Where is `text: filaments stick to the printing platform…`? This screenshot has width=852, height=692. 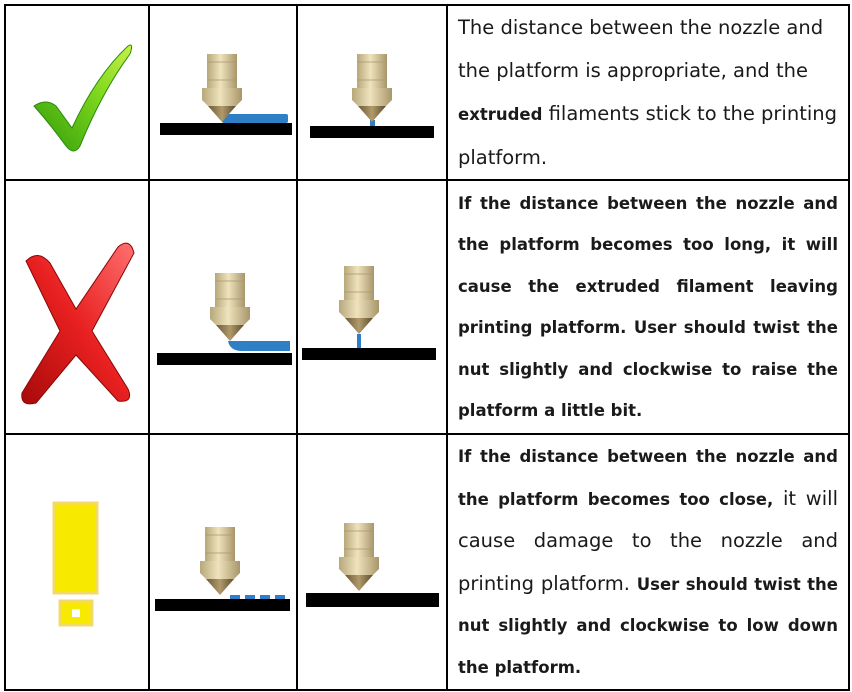 text: filaments stick to the printing platform… is located at coordinates (648, 135).